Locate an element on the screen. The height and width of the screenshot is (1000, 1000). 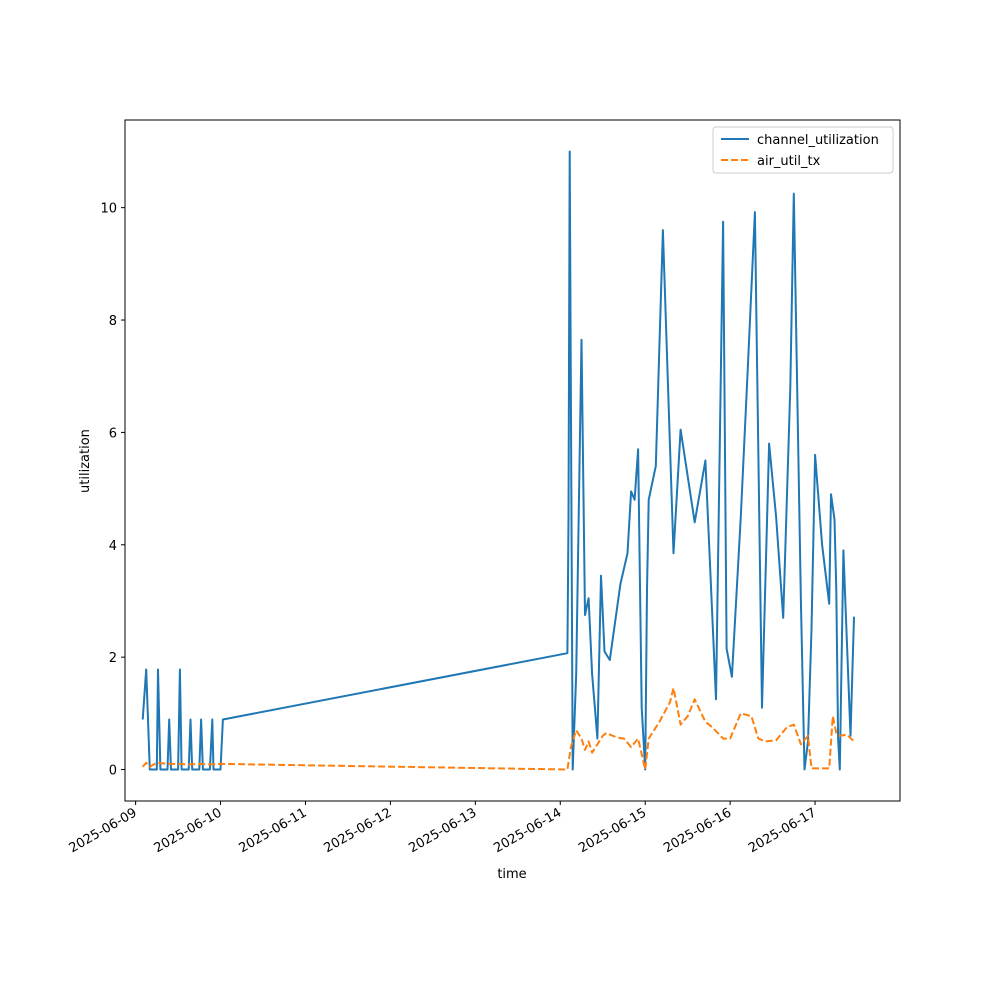
legend-label-air-util-tx: air_util_tx is located at coordinates (789, 161).